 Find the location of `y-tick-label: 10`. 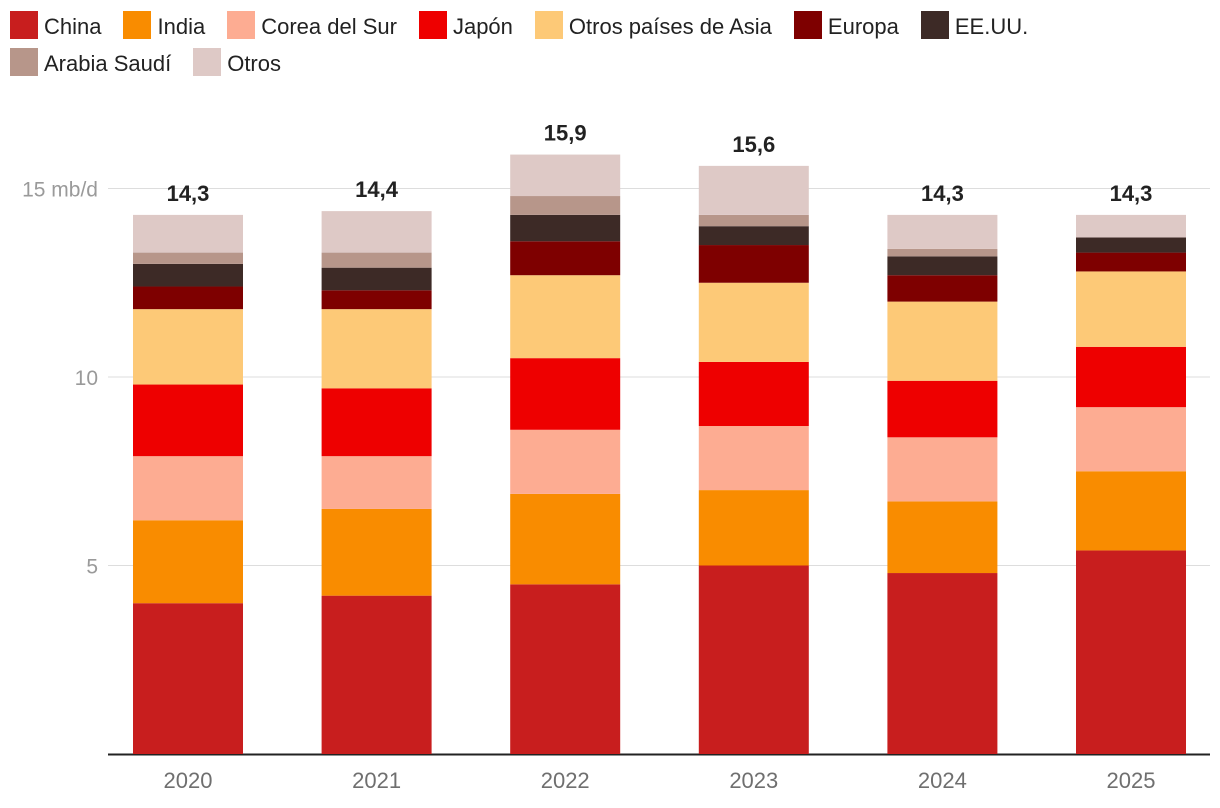

y-tick-label: 10 is located at coordinates (86, 378).